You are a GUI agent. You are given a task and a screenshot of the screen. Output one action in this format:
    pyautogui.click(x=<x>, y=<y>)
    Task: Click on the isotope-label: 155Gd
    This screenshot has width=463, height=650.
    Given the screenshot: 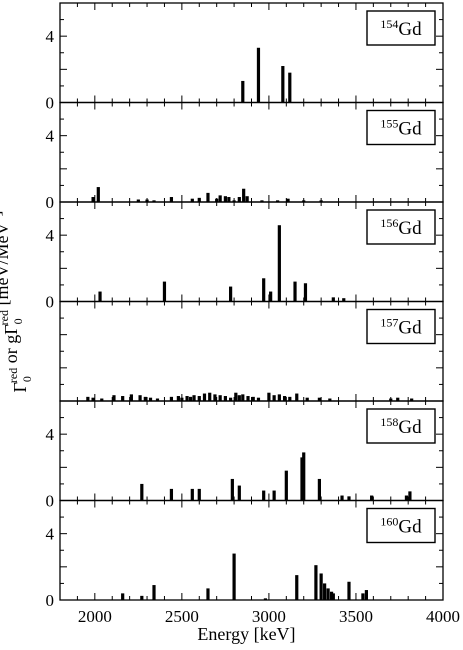 What is the action you would take?
    pyautogui.click(x=401, y=128)
    